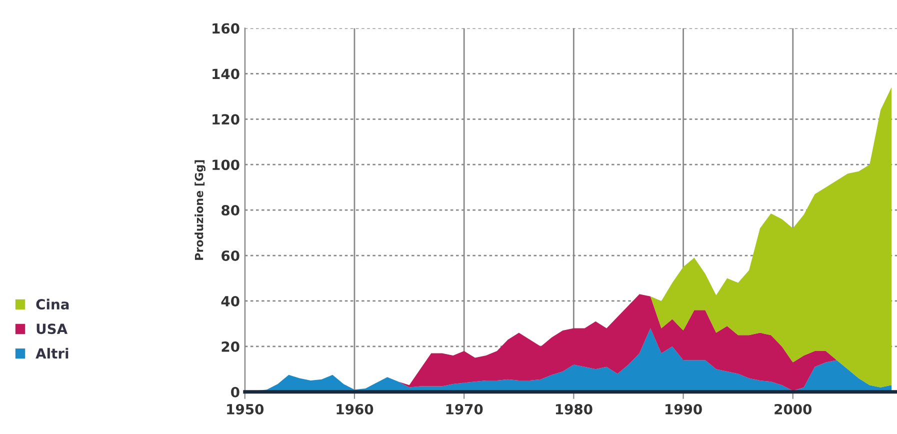 The width and height of the screenshot is (897, 434). I want to click on x-tick-label: 2000, so click(793, 409).